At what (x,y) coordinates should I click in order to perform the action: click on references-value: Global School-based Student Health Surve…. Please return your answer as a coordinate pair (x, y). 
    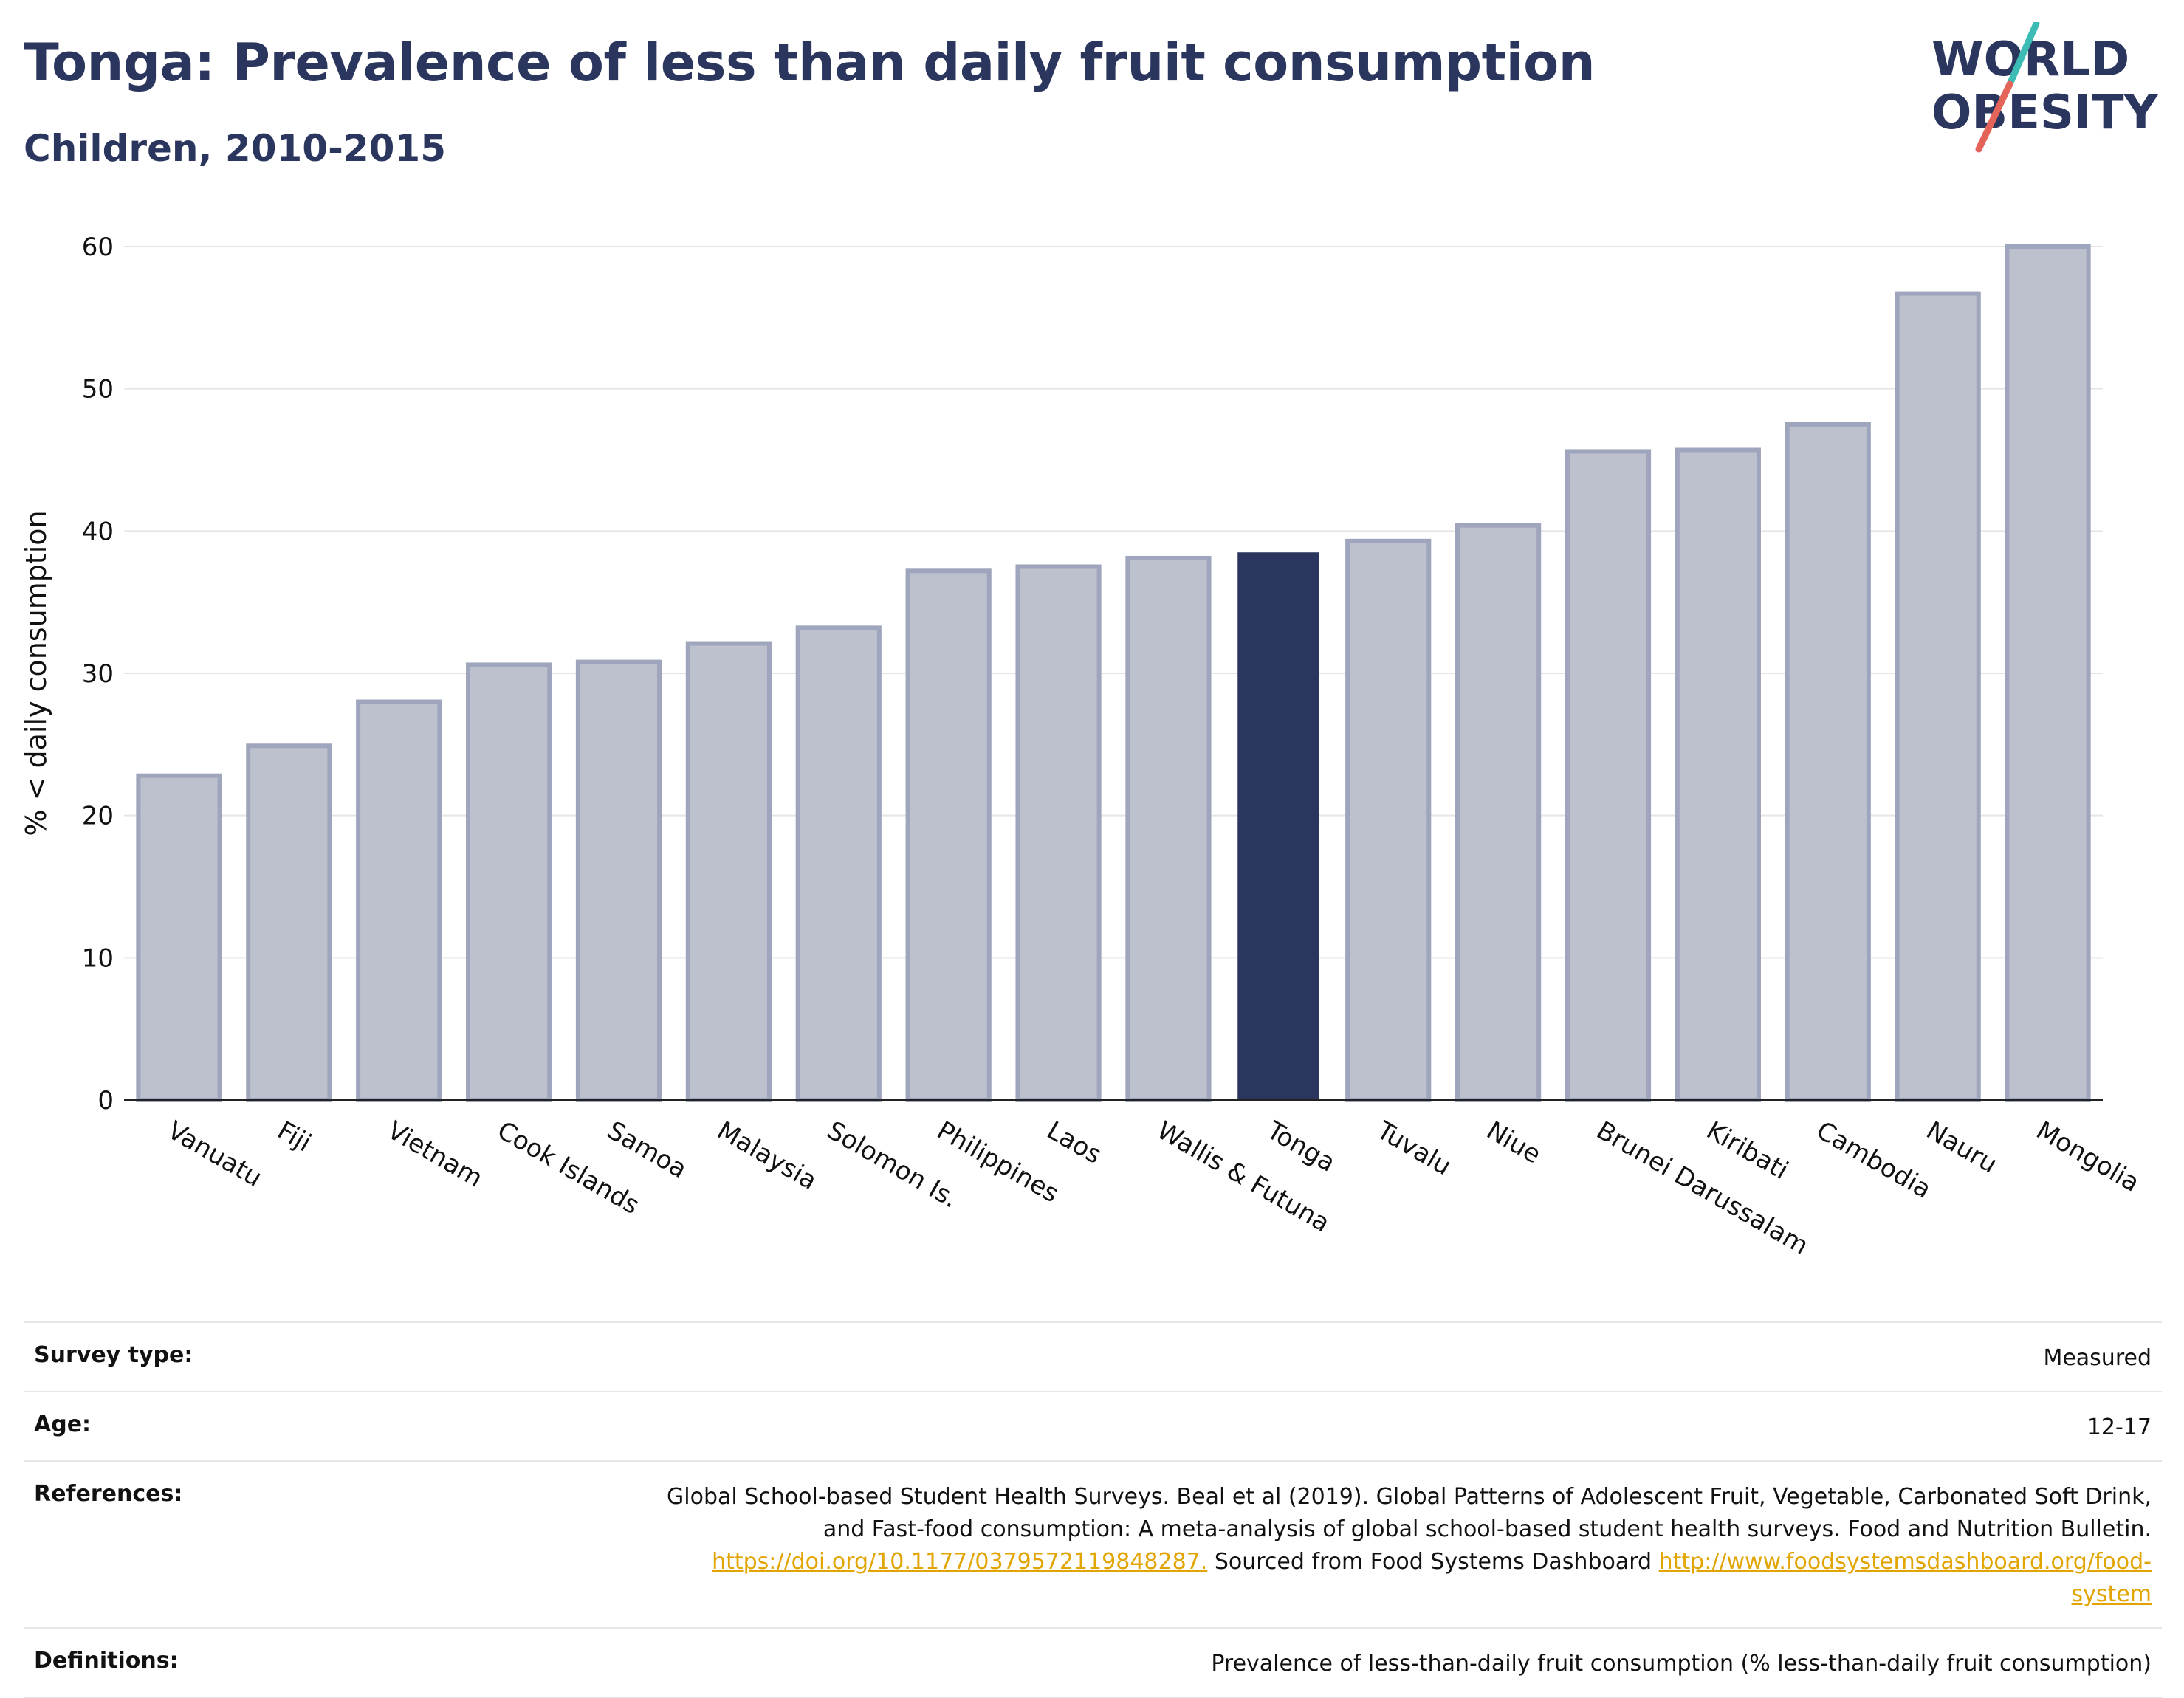
    Looking at the image, I should click on (1410, 1546).